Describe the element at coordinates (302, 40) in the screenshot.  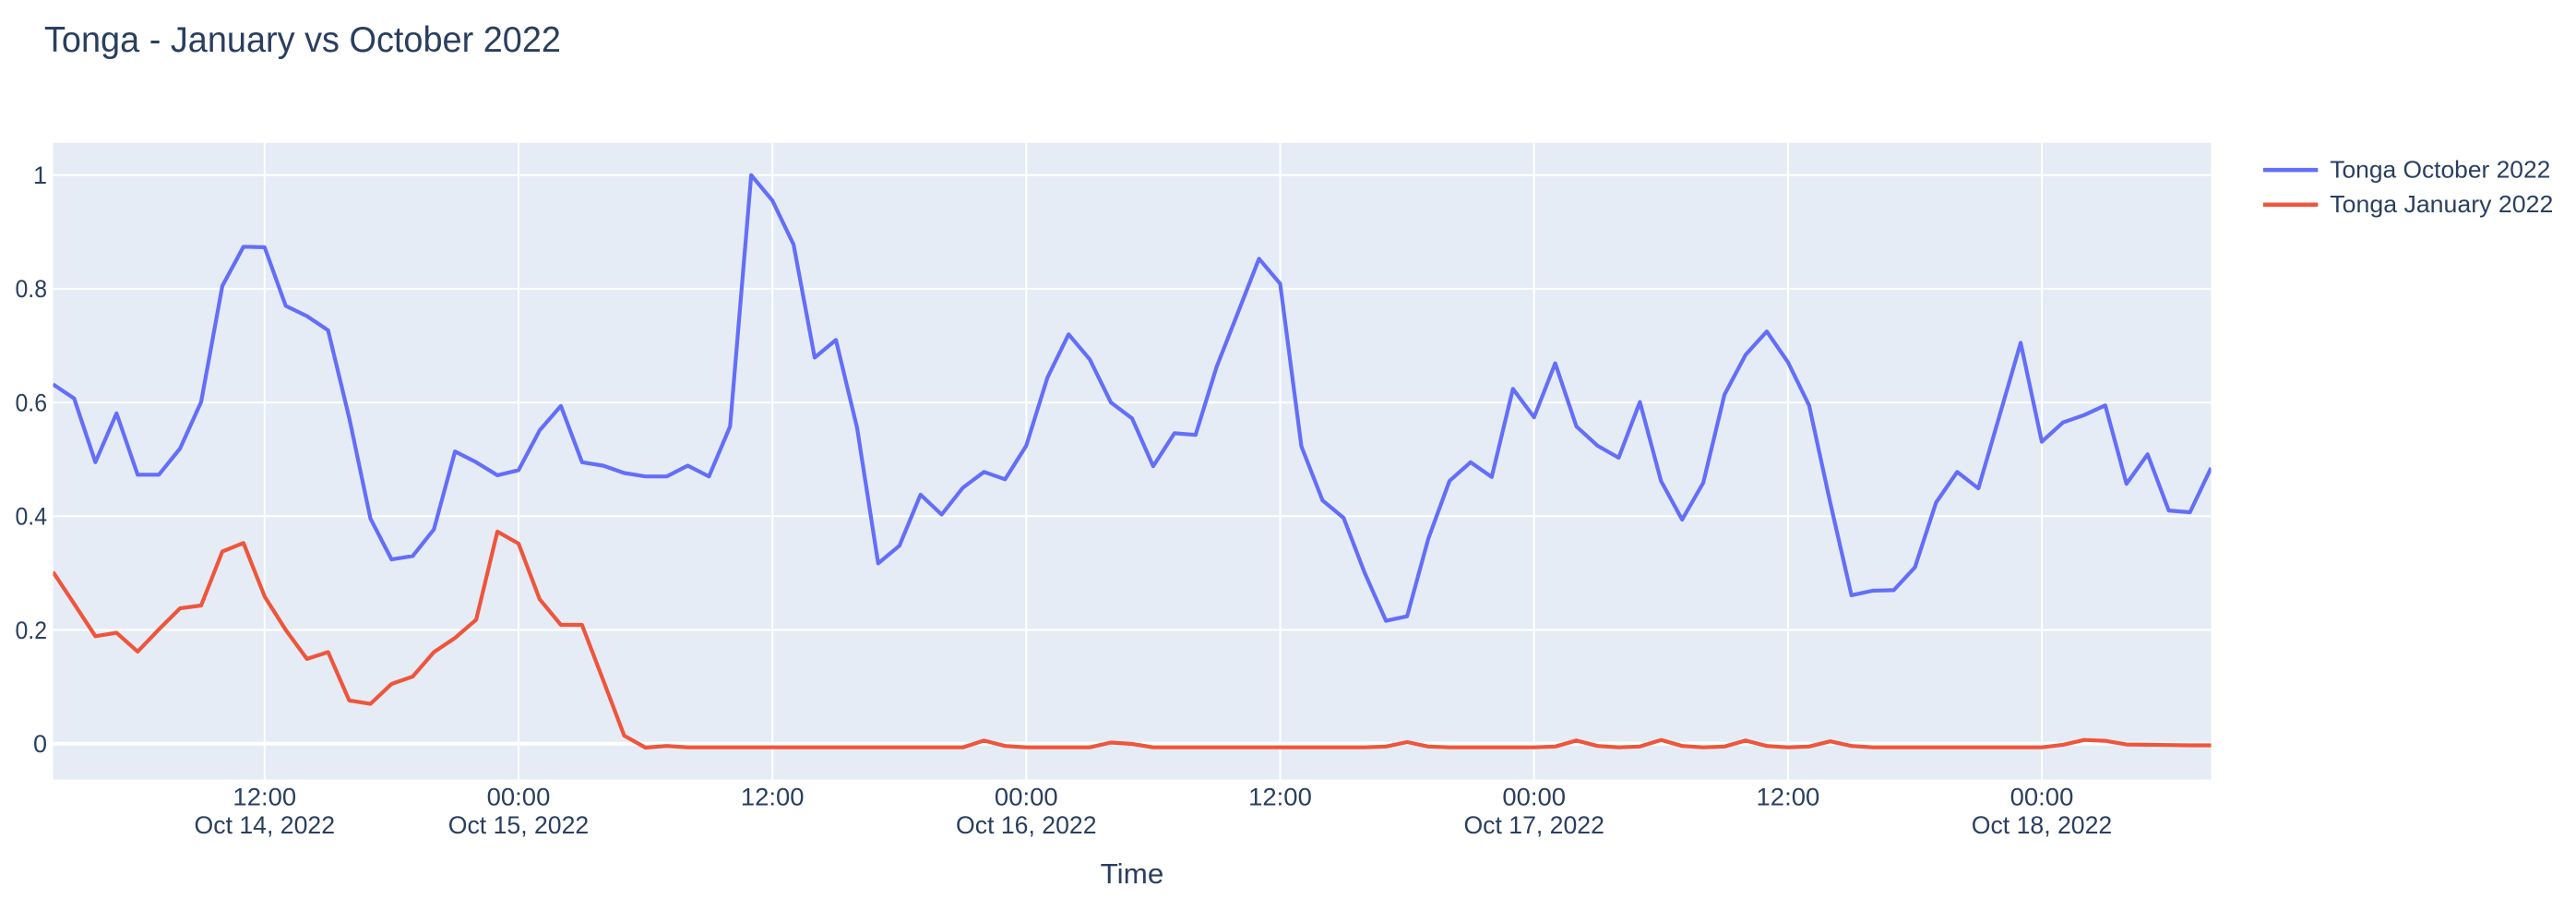
I see `svg-text:Tonga - January vs October 202: Tonga - January vs October 2022` at that location.